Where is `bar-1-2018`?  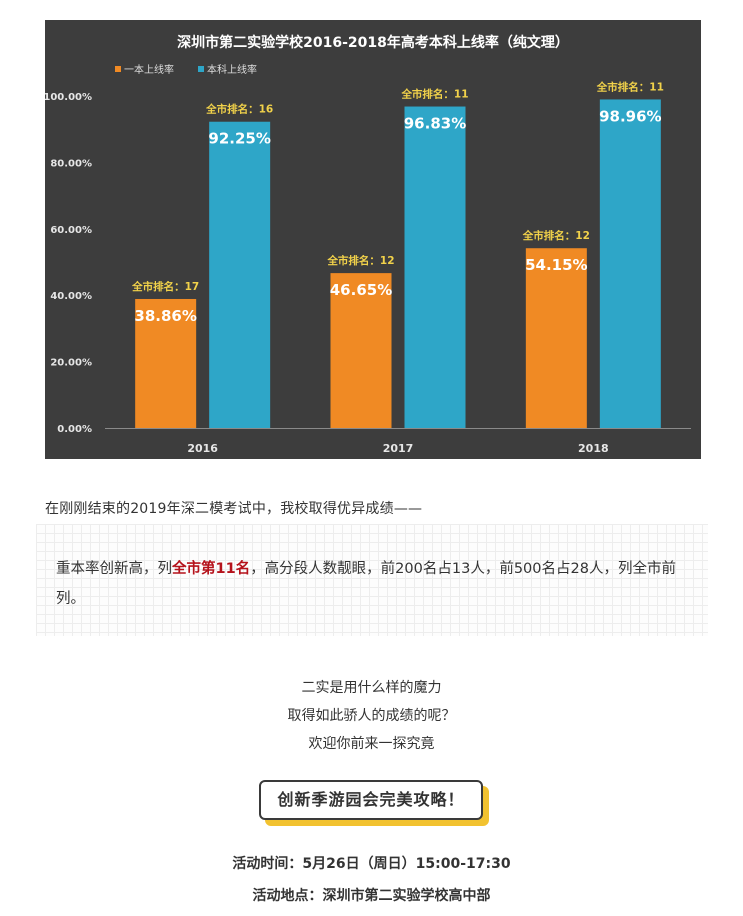 bar-1-2018 is located at coordinates (630, 264).